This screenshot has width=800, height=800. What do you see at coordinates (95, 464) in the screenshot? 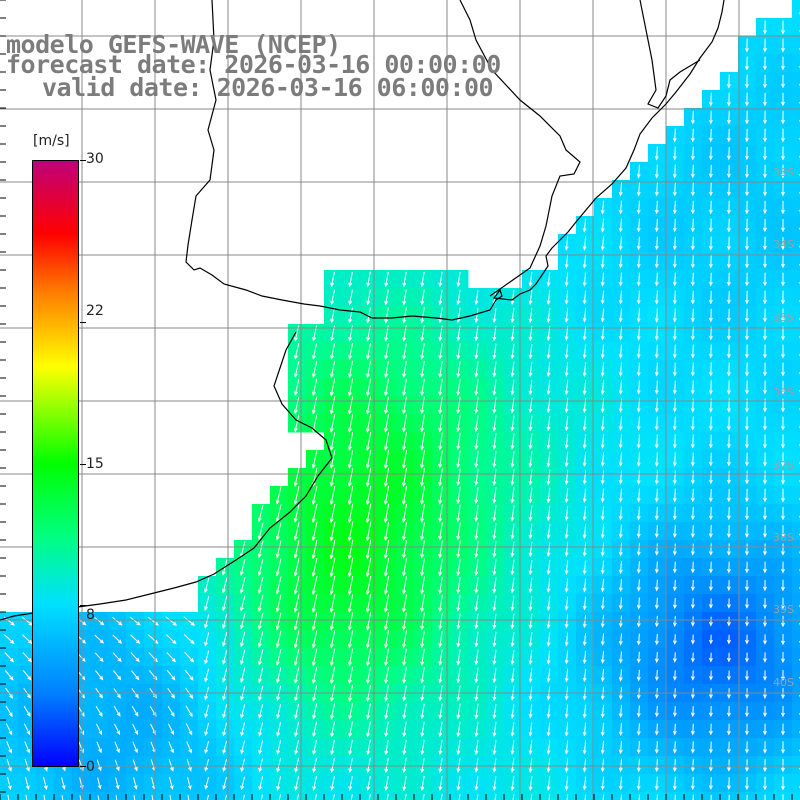
I see `colorbar-tick-label: 15` at bounding box center [95, 464].